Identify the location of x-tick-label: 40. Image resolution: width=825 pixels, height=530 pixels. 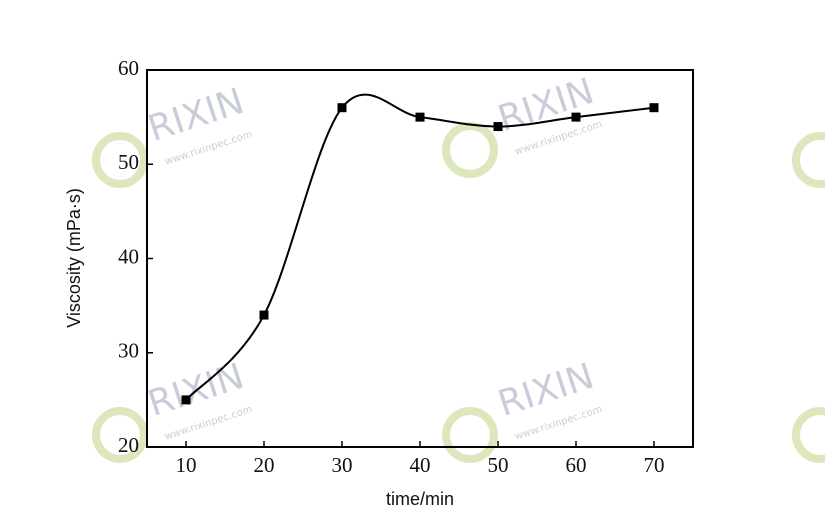
(420, 465).